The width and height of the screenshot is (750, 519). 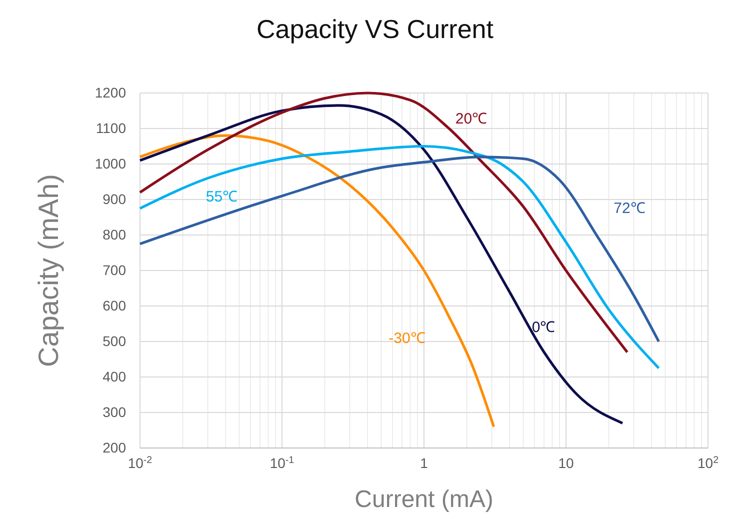 I want to click on series-label: 55℃, so click(x=222, y=197).